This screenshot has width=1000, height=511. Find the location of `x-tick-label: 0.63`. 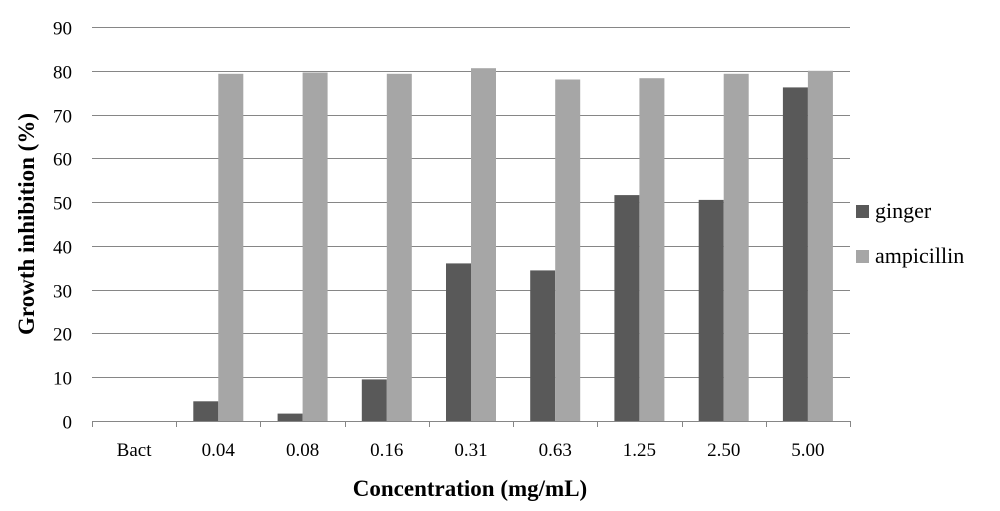

x-tick-label: 0.63 is located at coordinates (555, 450).